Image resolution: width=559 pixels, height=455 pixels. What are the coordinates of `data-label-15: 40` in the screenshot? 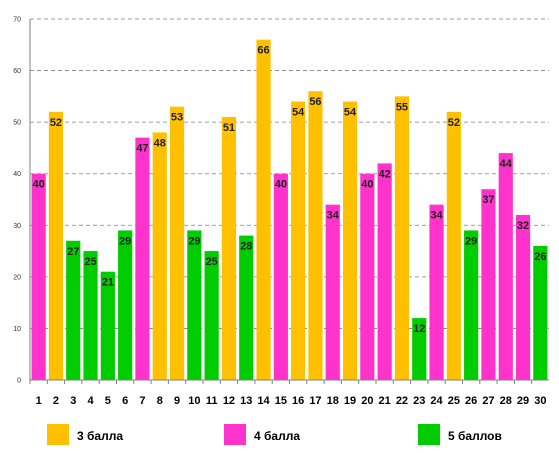 It's located at (281, 185).